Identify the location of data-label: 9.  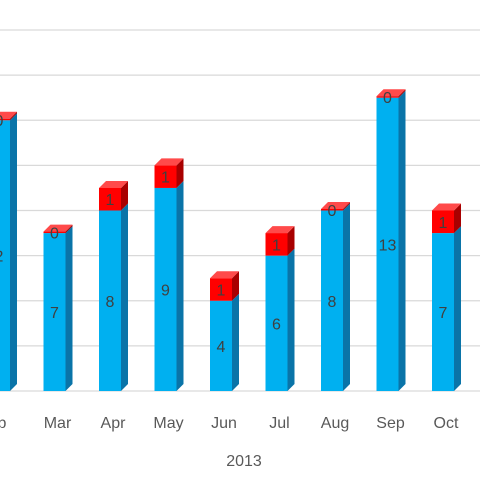
(165, 290).